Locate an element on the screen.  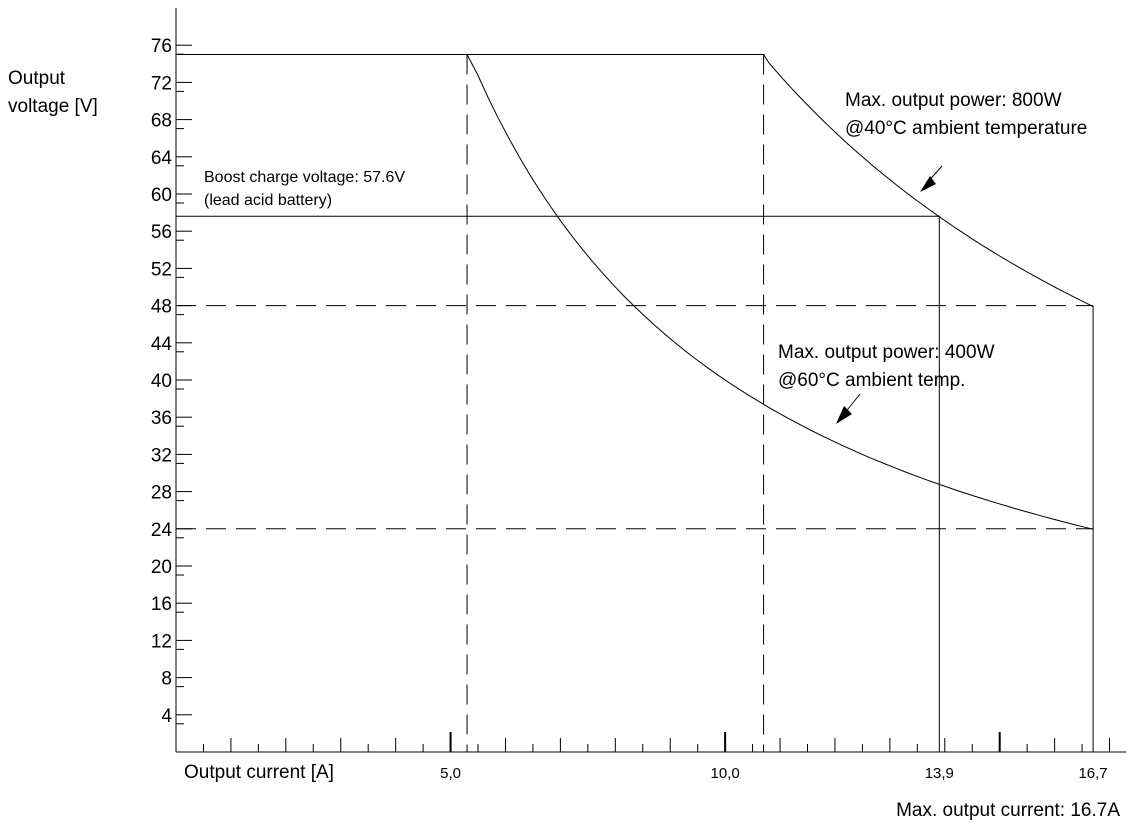
y-tick-label: 76 is located at coordinates (161, 46).